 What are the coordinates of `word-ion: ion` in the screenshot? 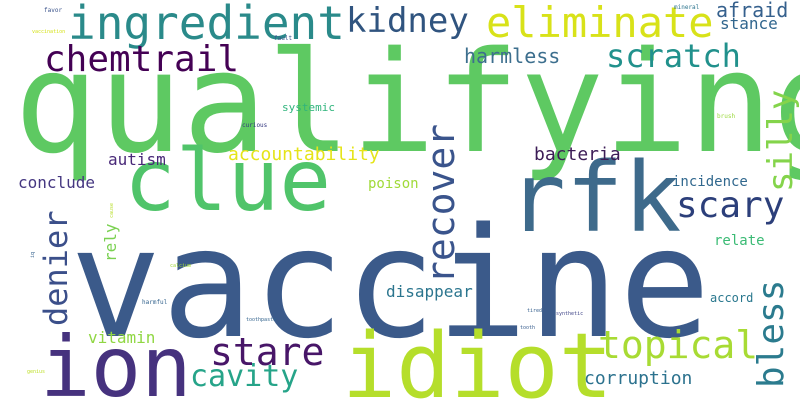 It's located at (116, 359).